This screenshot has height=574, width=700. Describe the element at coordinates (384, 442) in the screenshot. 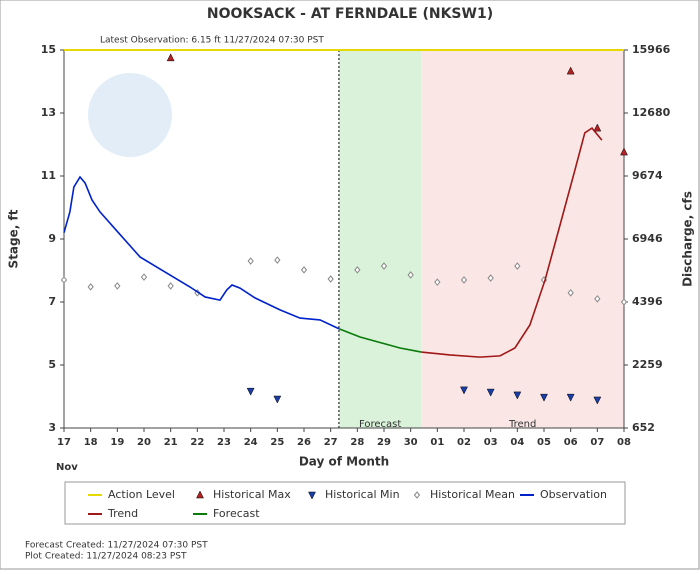

I see `x-tick-label: 29` at that location.